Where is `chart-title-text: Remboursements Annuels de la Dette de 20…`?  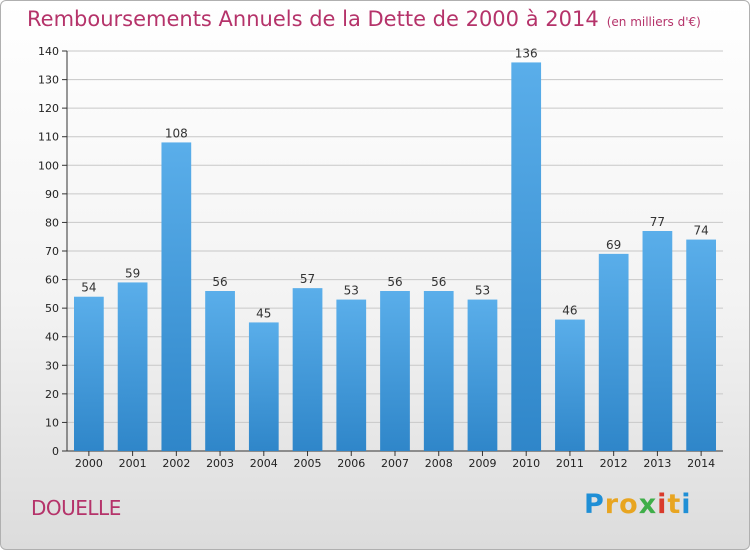 chart-title-text: Remboursements Annuels de la Dette de 20… is located at coordinates (313, 19).